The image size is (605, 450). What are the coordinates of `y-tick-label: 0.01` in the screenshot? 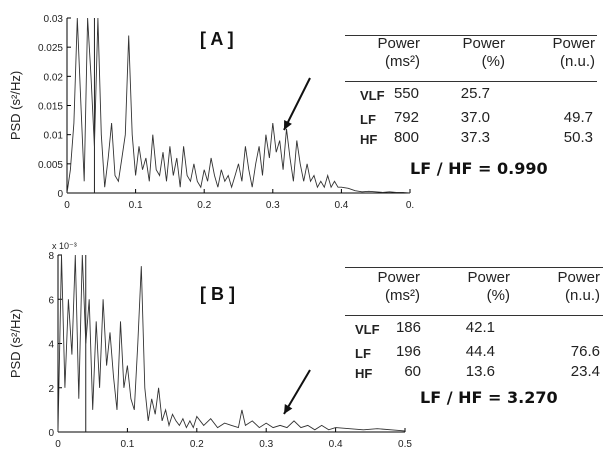 It's located at (54, 136).